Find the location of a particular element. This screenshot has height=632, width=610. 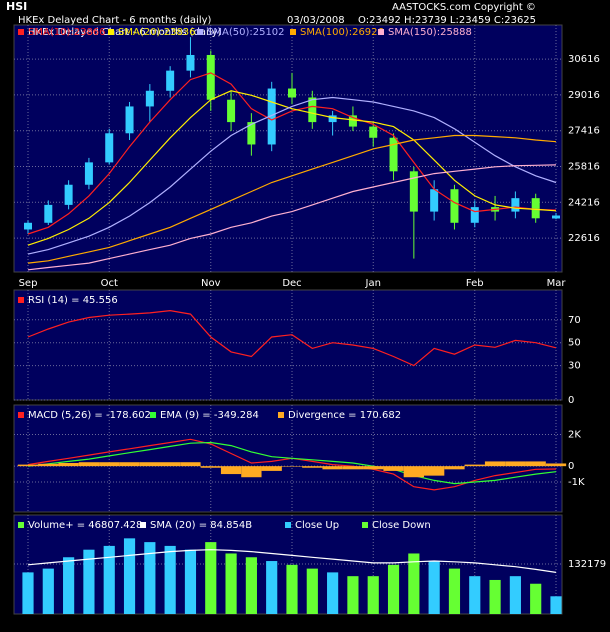

y-tick-label: 0 is located at coordinates (571, 400).